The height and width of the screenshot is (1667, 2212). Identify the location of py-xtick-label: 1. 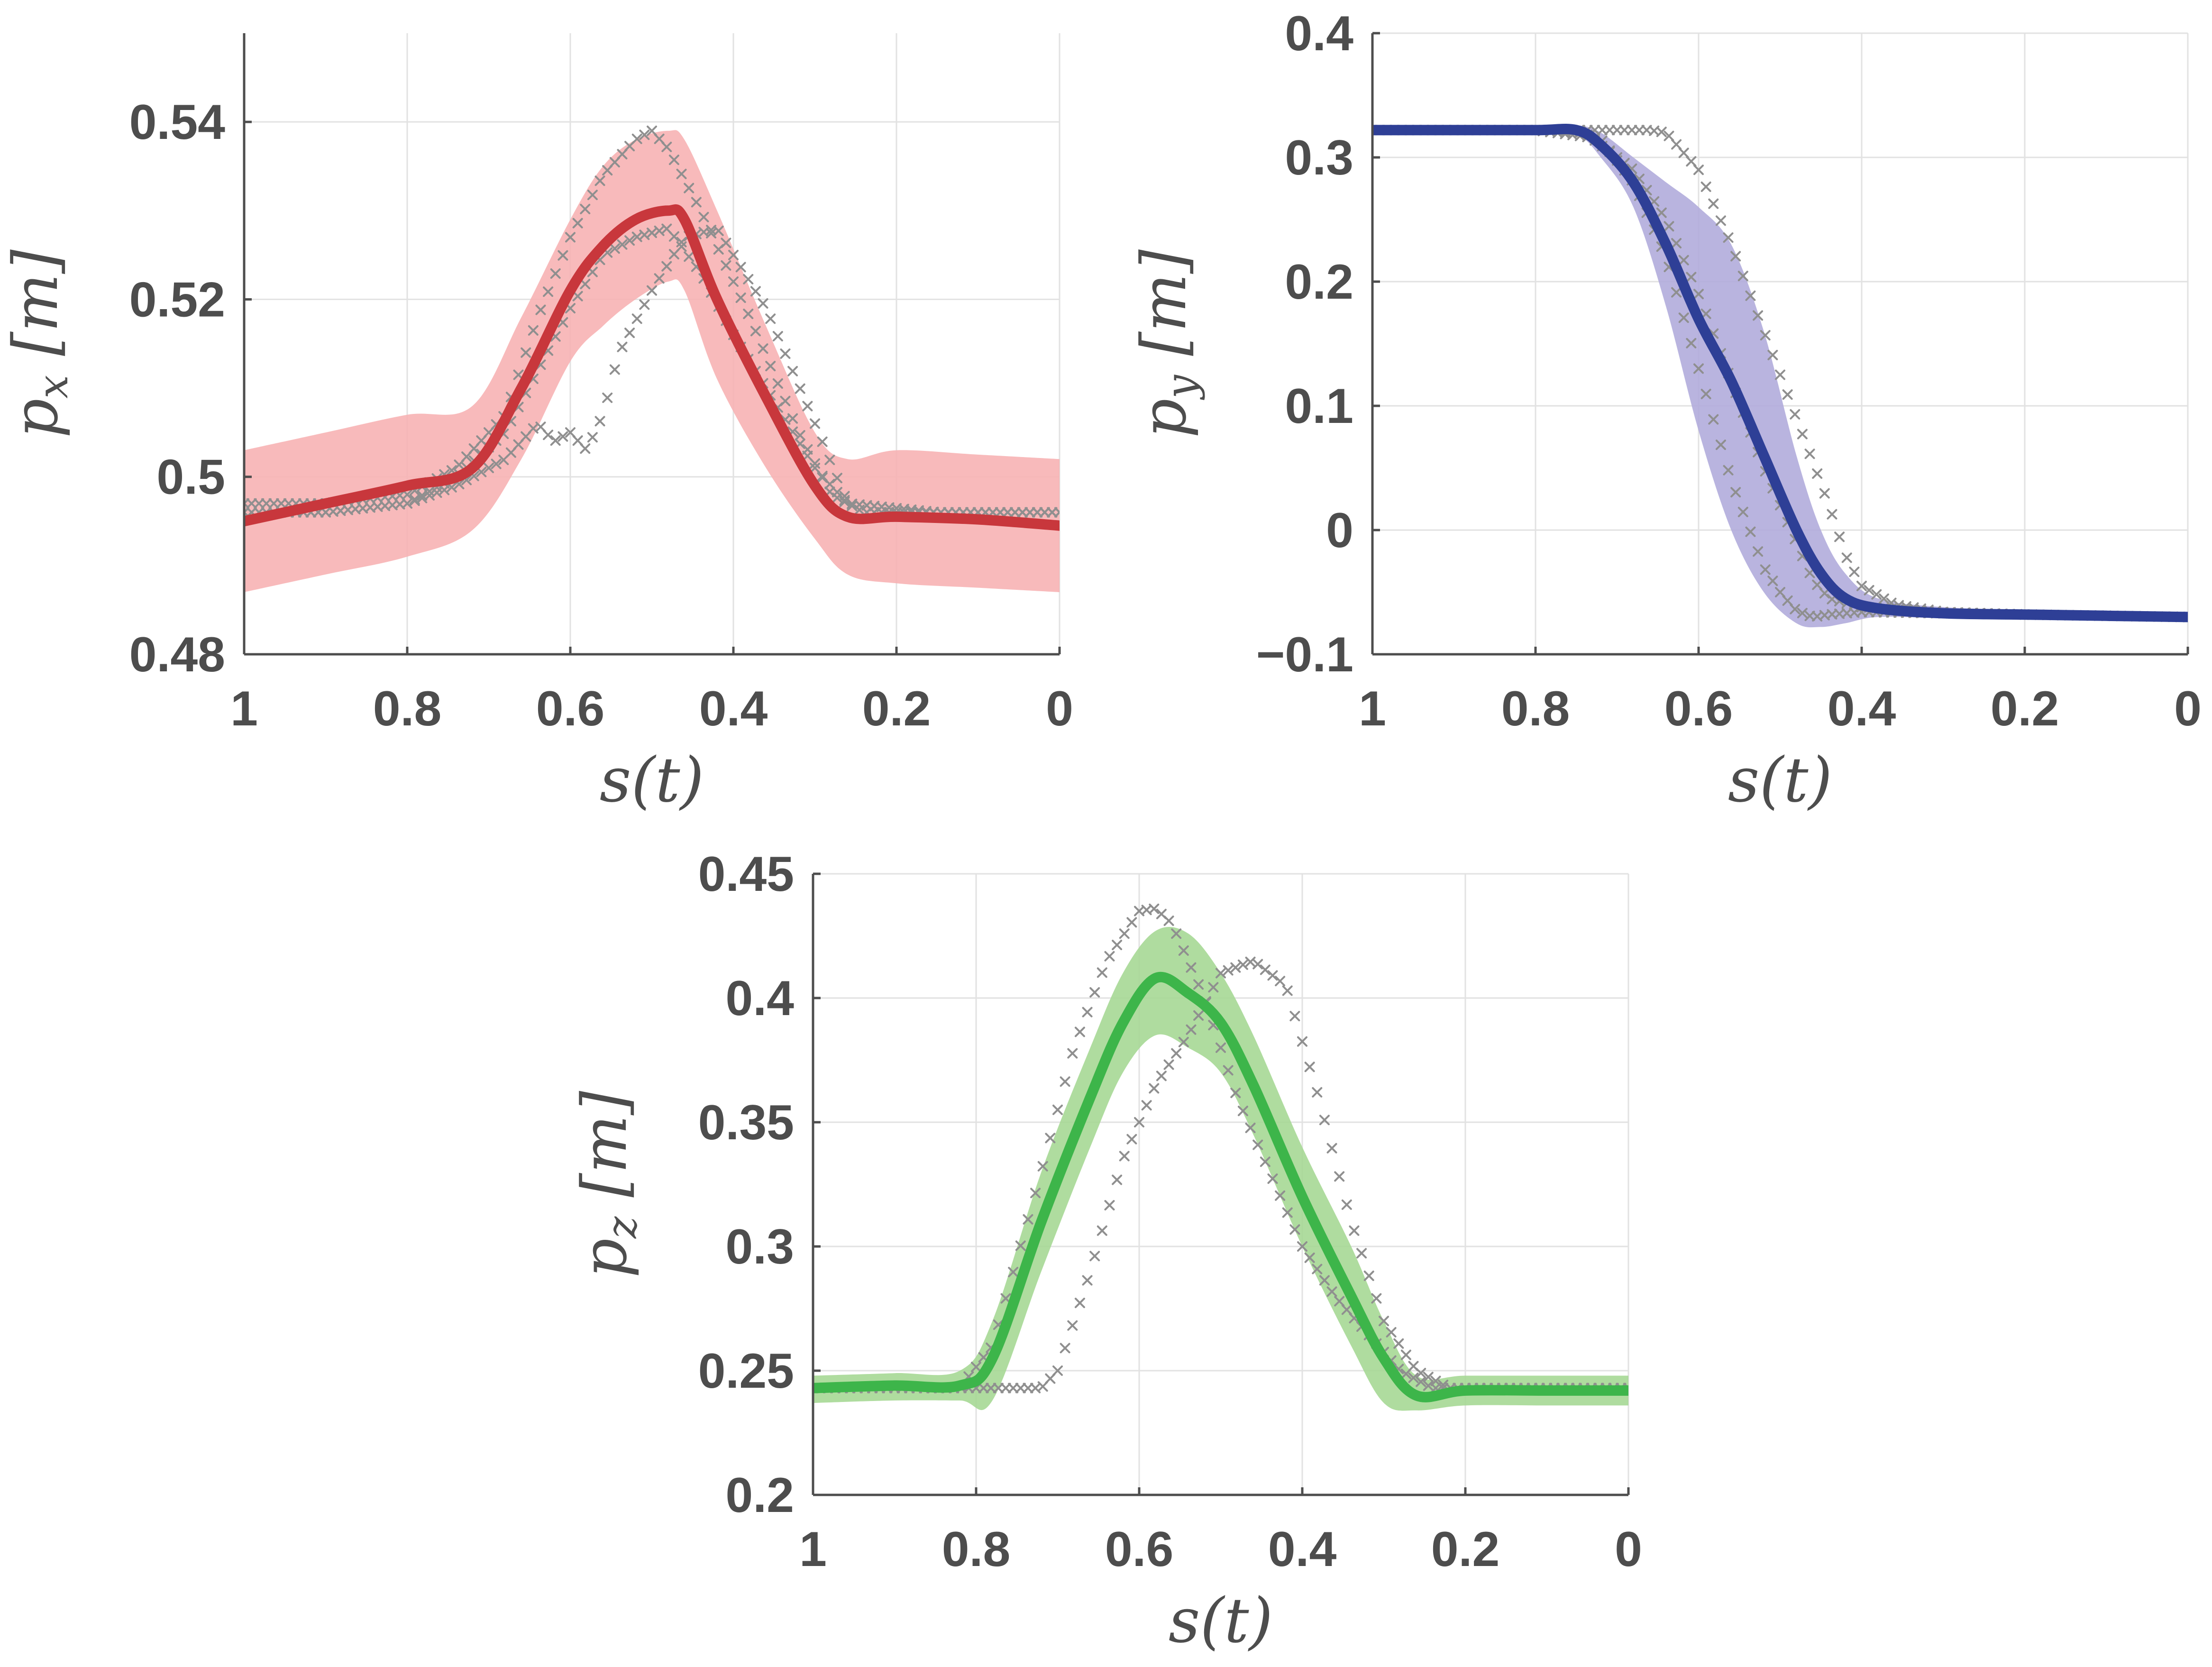
(1372, 708).